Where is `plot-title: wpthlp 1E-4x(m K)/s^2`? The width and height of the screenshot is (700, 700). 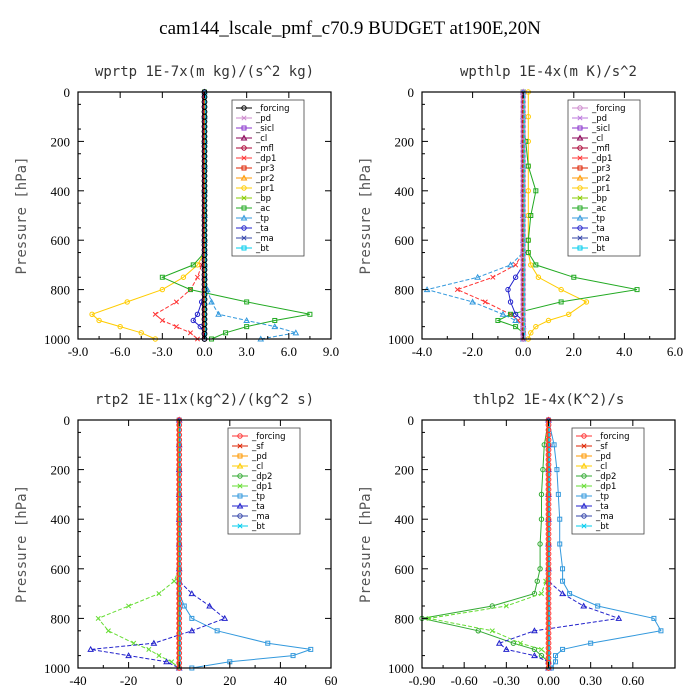 plot-title: wpthlp 1E-4x(m K)/s^2 is located at coordinates (548, 72).